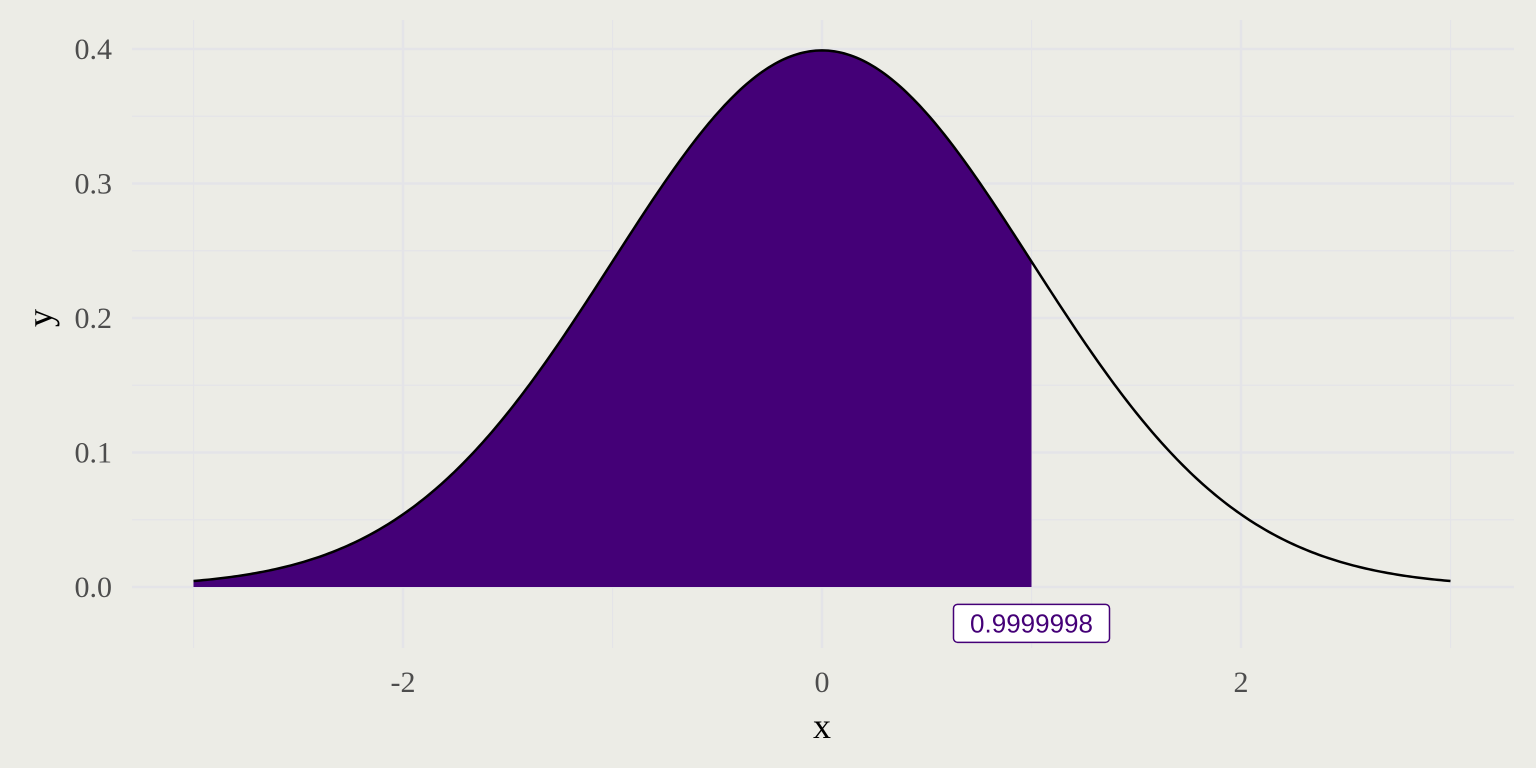 This screenshot has width=1536, height=768. I want to click on x-axis-tick-labels: -2 0 2, so click(820, 682).